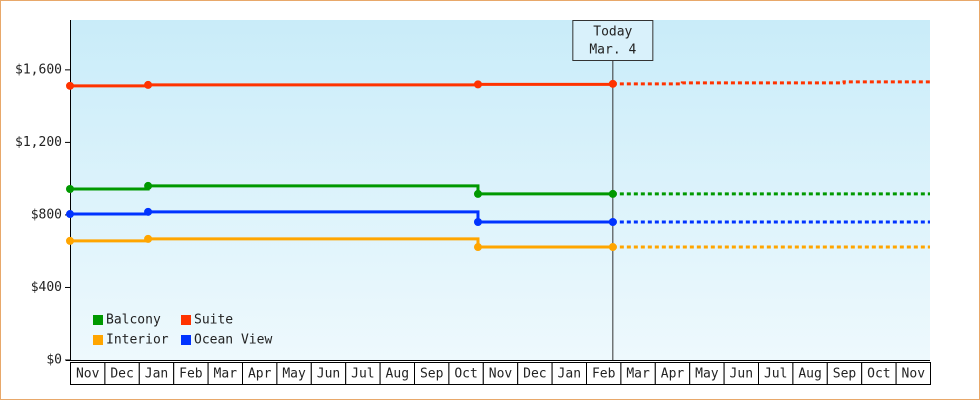 This screenshot has width=980, height=400. I want to click on month-cell, so click(913, 373).